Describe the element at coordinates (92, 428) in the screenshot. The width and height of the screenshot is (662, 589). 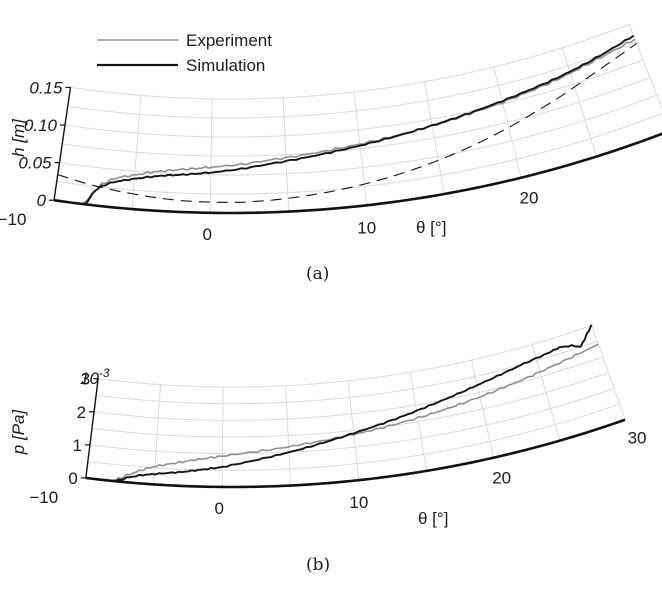
I see `y-axis-b` at that location.